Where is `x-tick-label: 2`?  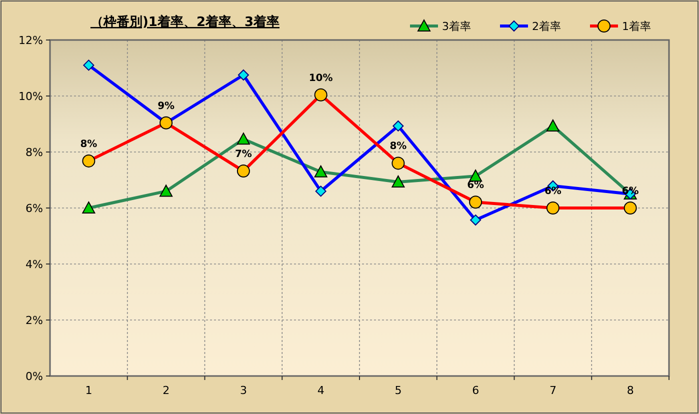
x-tick-label: 2 is located at coordinates (166, 390).